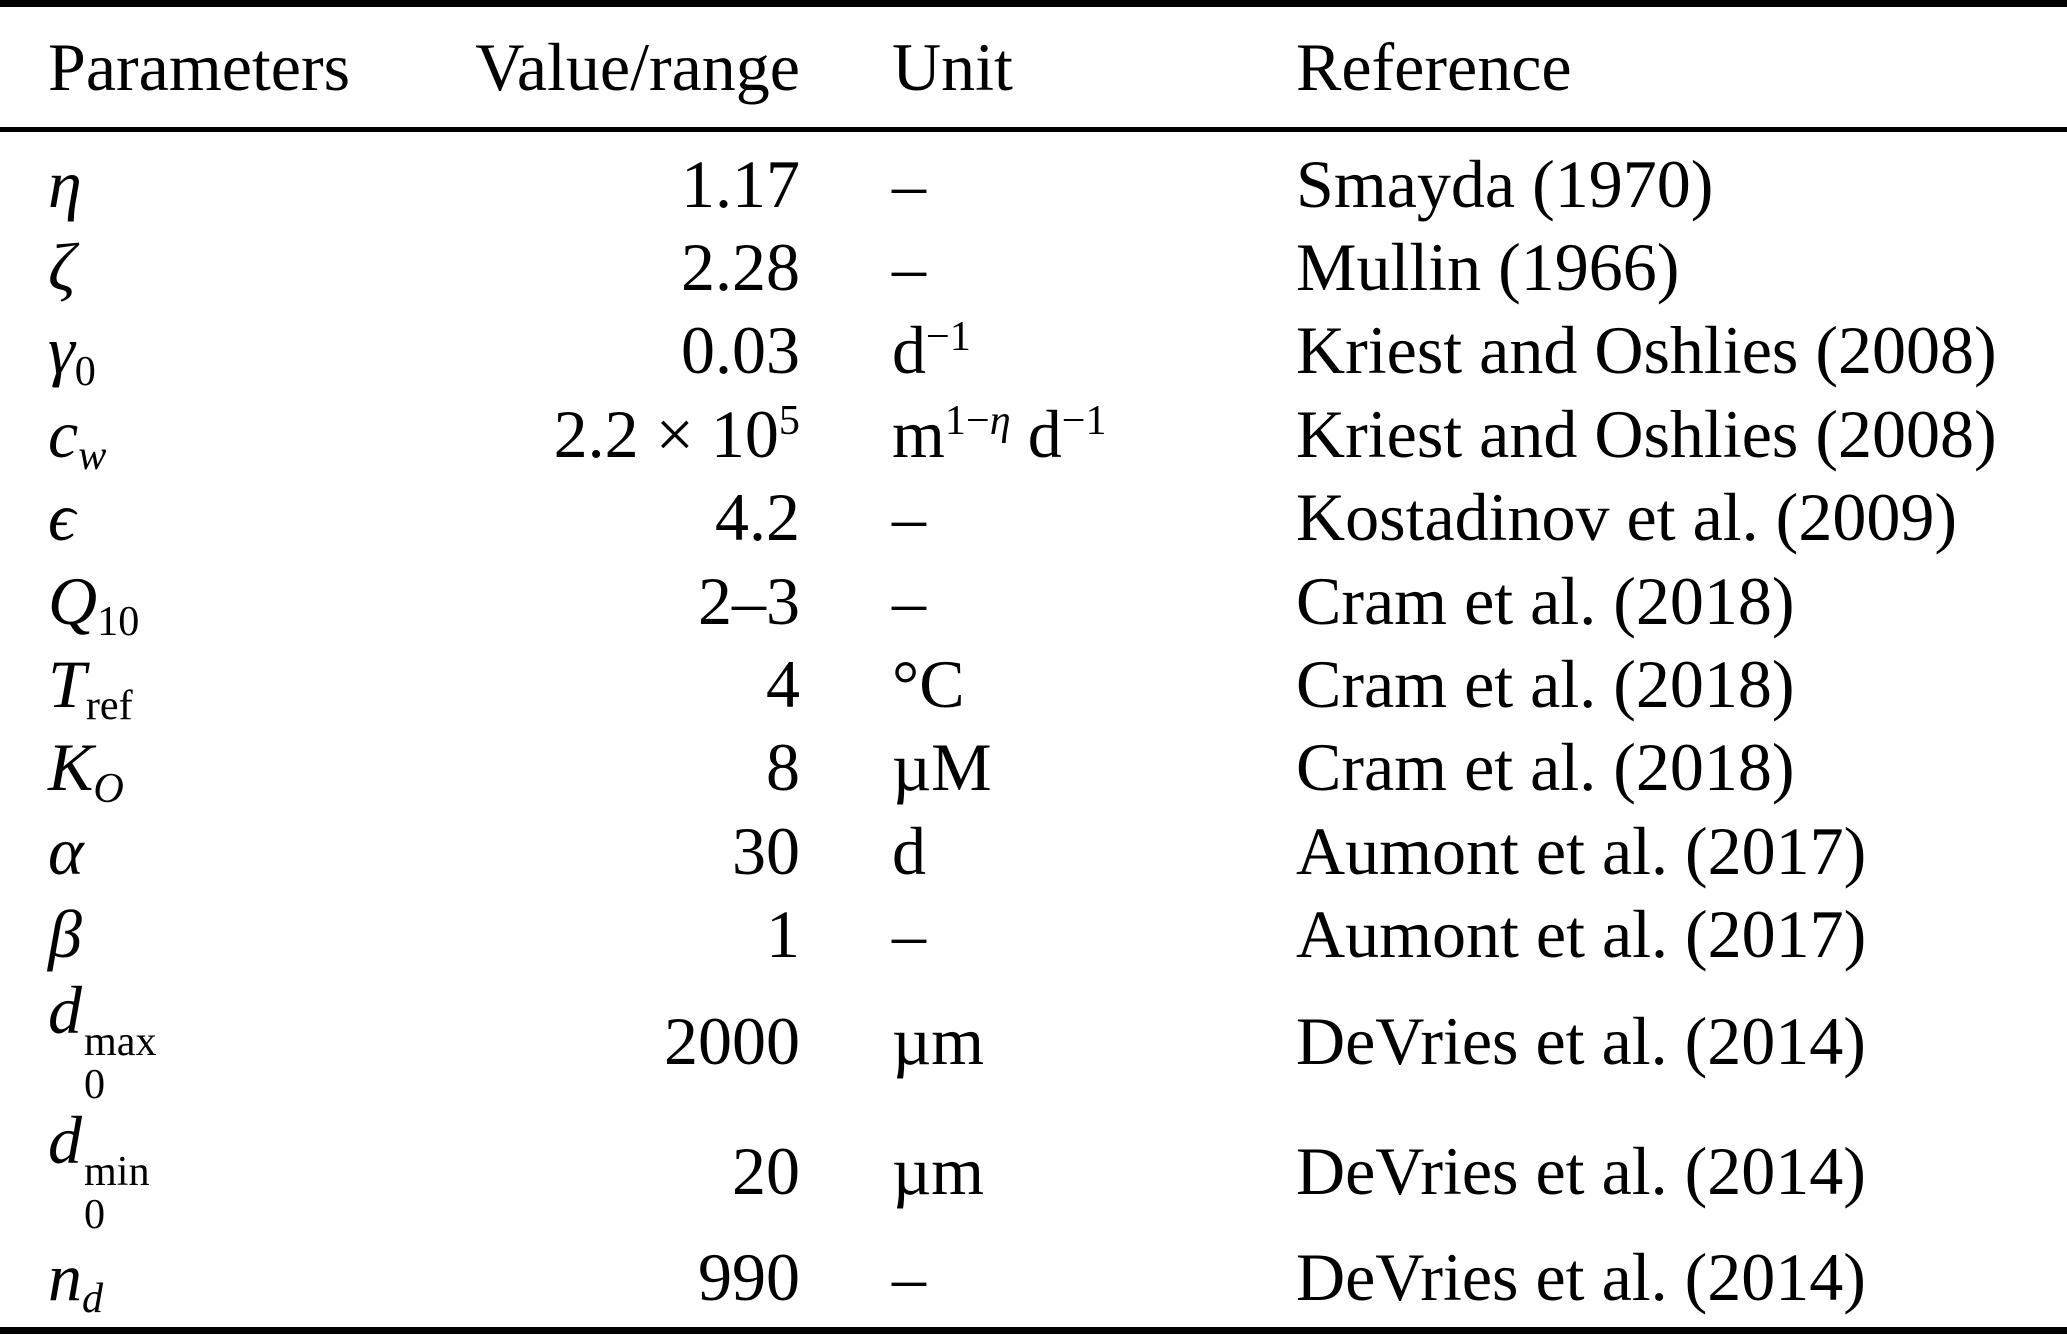 The image size is (2067, 1341). Describe the element at coordinates (1033, 685) in the screenshot. I see `table-row: Tref 4 °C Cram et al. (2018)` at that location.